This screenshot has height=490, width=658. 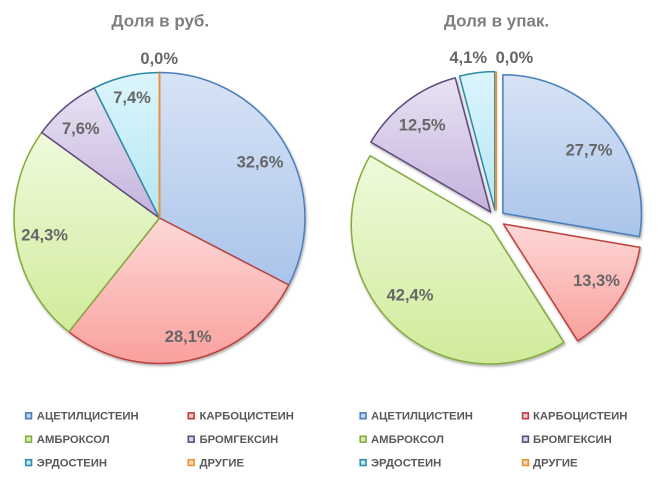 I want to click on svg-text: Доля в упак., so click(x=496, y=21).